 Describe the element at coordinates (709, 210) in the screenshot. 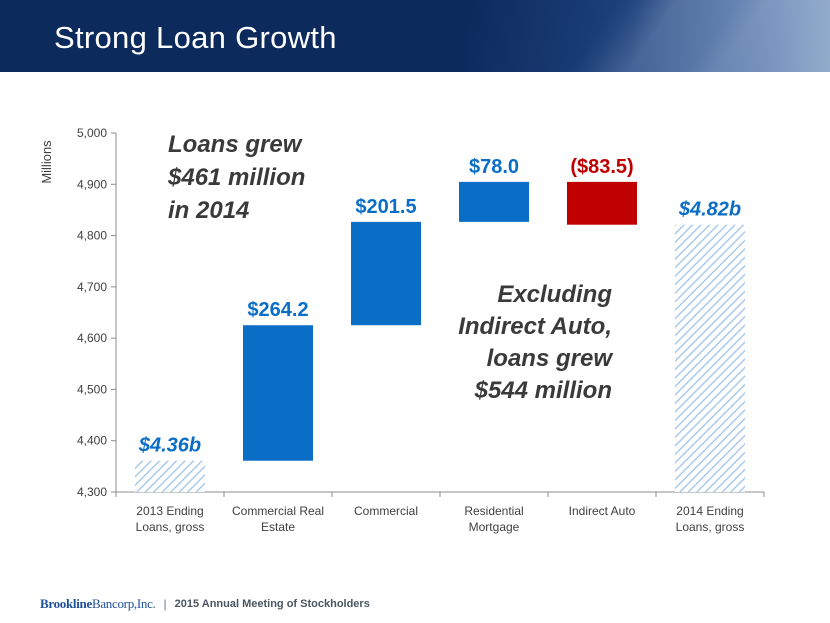

I see `bar-data-label: $4.82b` at that location.